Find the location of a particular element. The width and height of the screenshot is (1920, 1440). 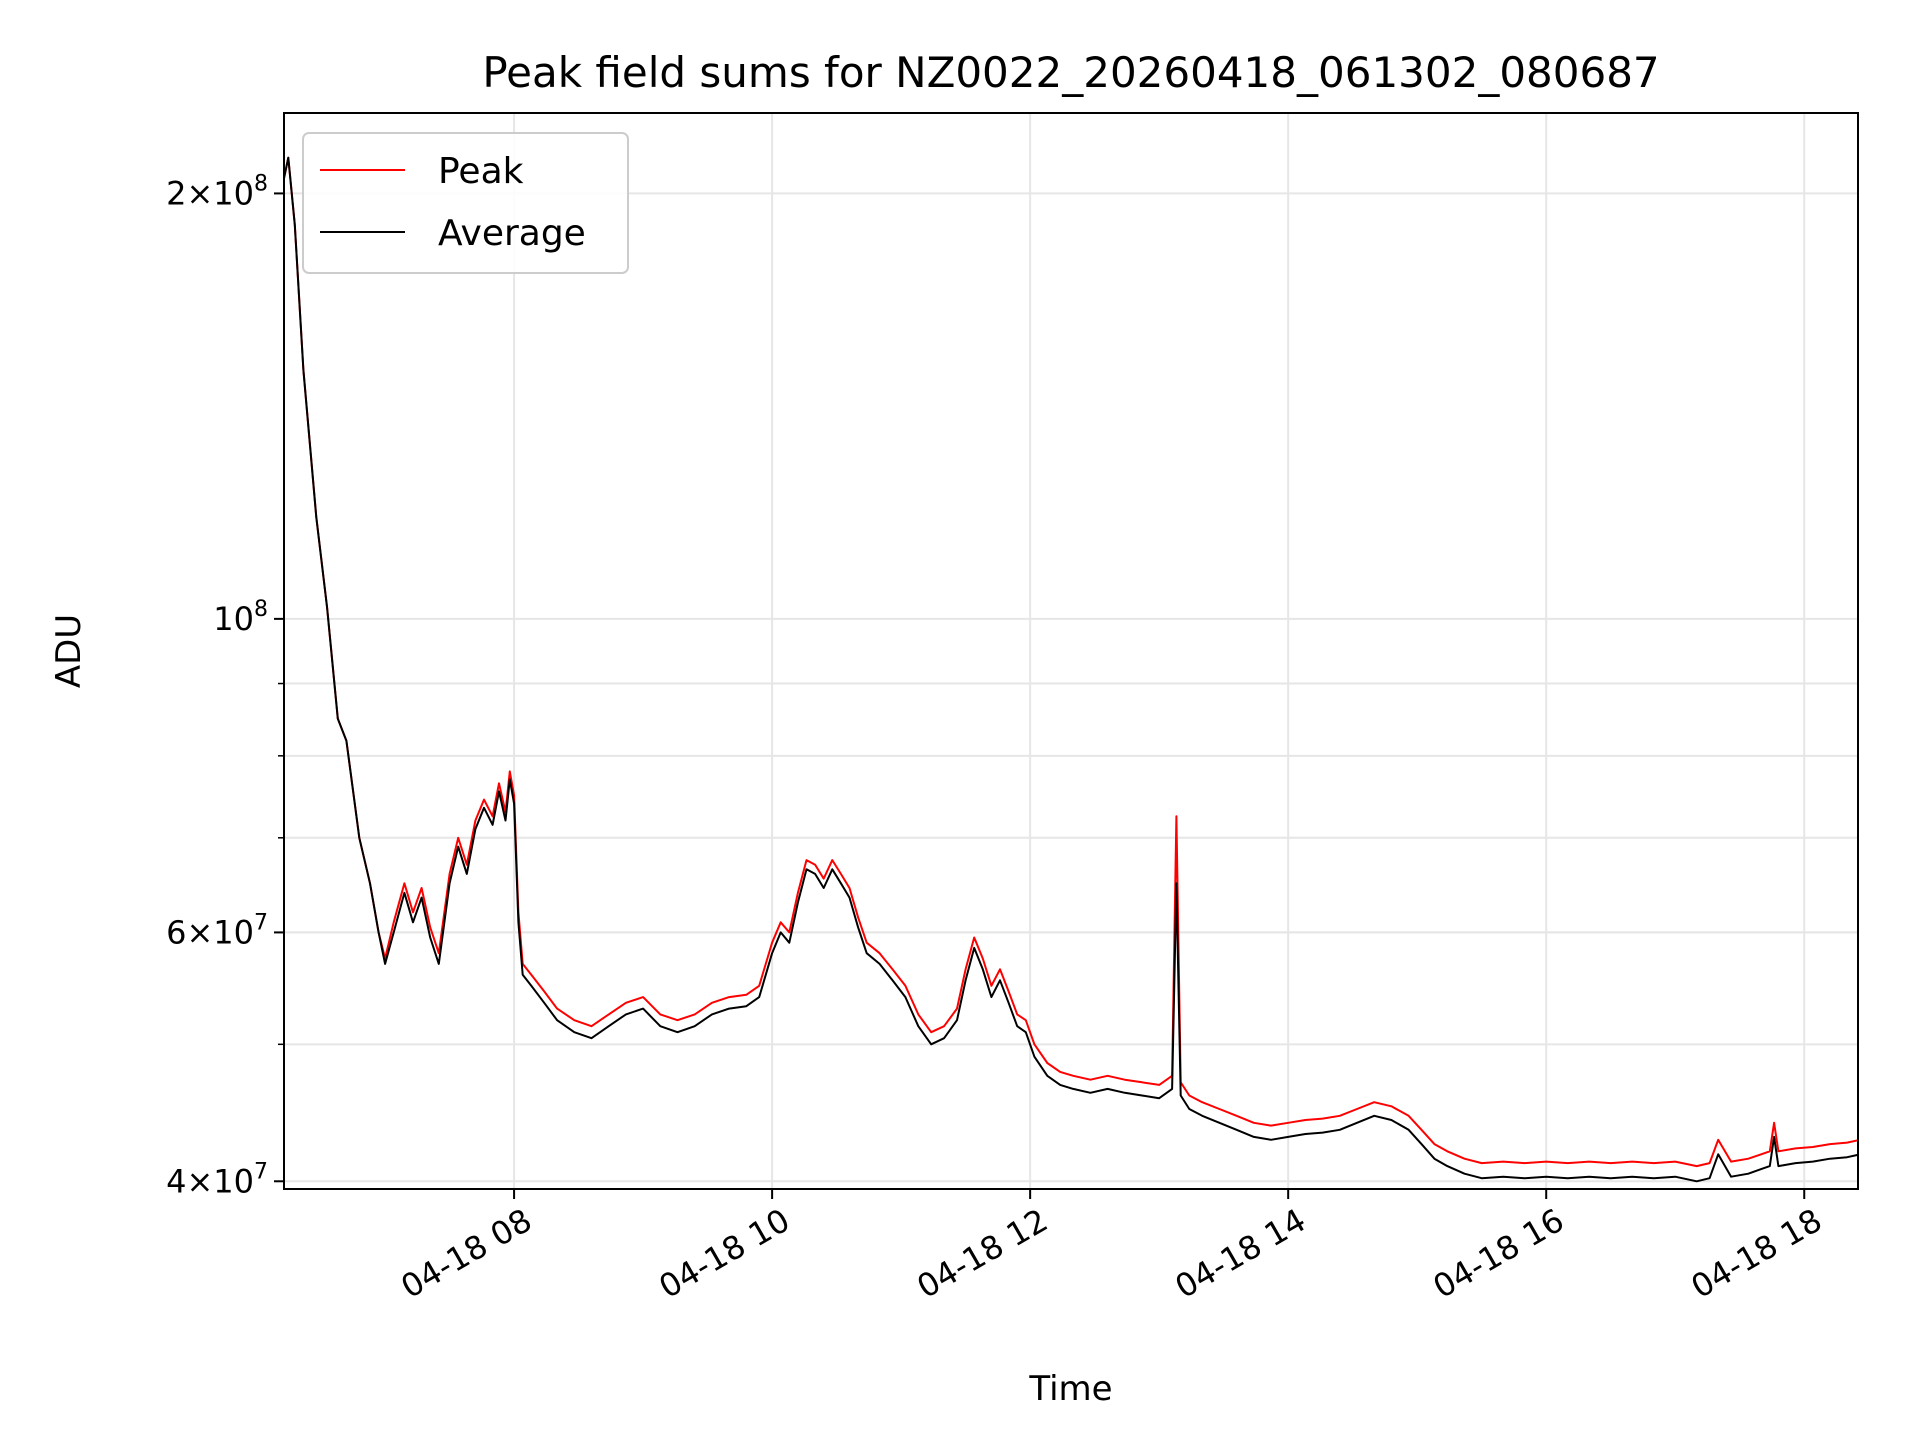

y-tick-label: 108 is located at coordinates (240, 617).